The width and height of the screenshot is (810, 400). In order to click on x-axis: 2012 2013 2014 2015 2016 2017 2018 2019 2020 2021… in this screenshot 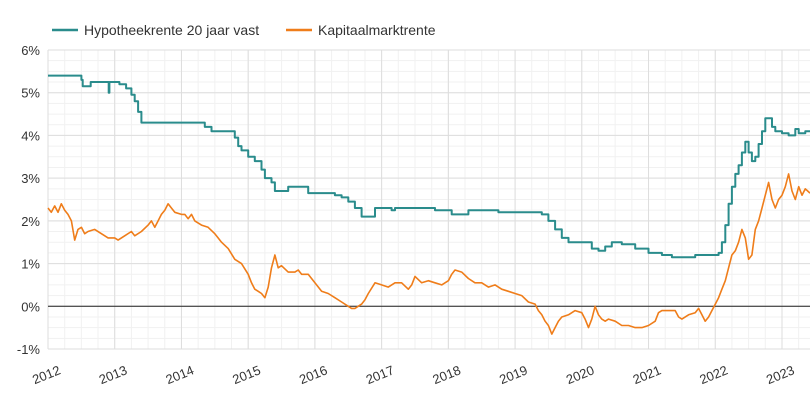, I will do `click(413, 374)`.